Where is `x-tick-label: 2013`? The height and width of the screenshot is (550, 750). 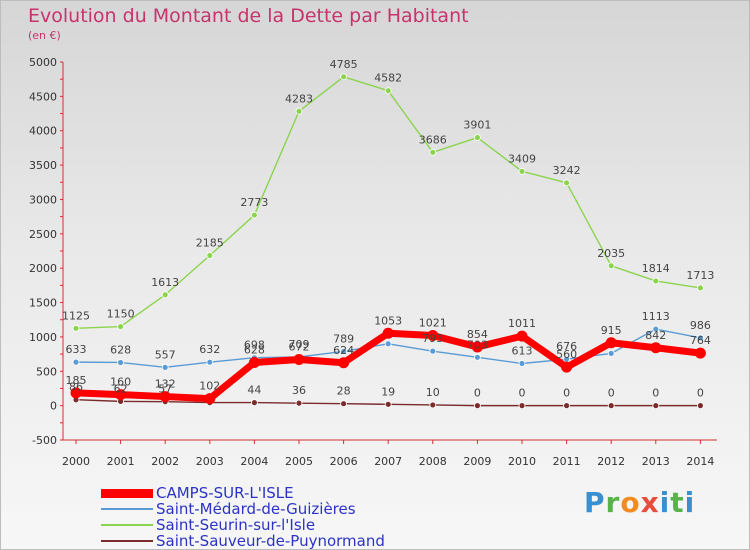
x-tick-label: 2013 is located at coordinates (656, 461).